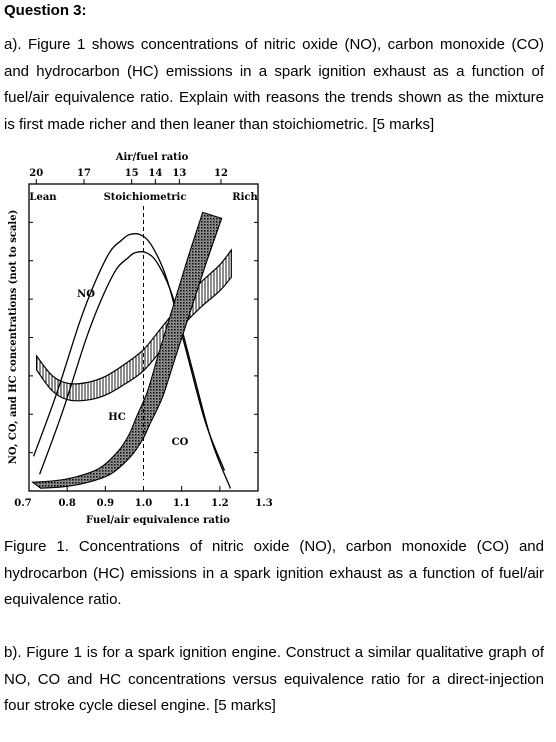 The image size is (556, 742). Describe the element at coordinates (155, 173) in the screenshot. I see `top-tick-label: 14` at that location.